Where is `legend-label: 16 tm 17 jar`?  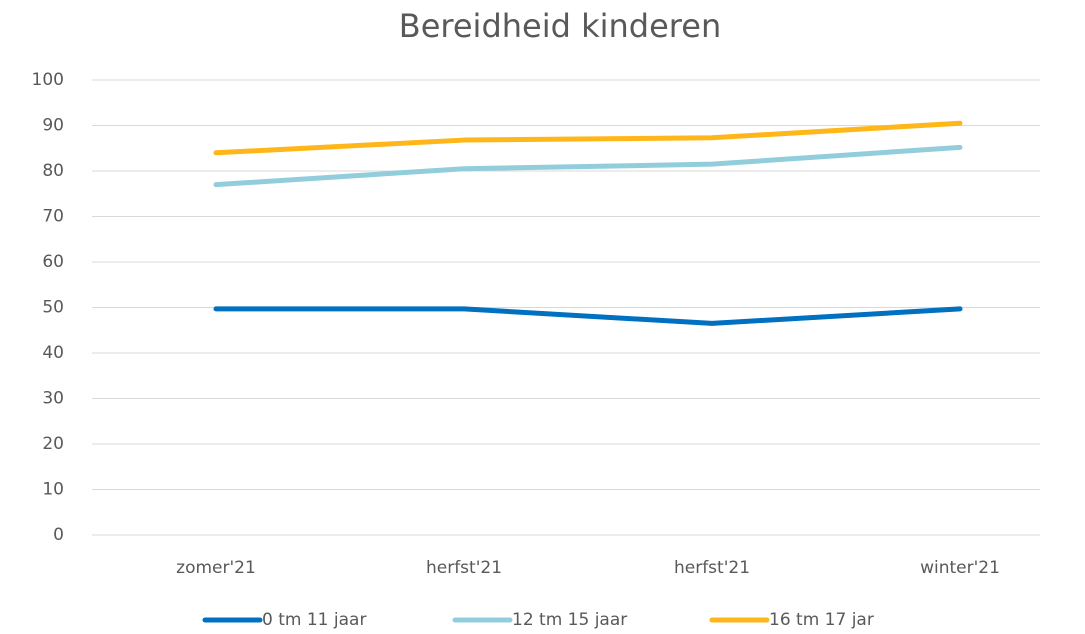
legend-label: 16 tm 17 jar is located at coordinates (821, 620).